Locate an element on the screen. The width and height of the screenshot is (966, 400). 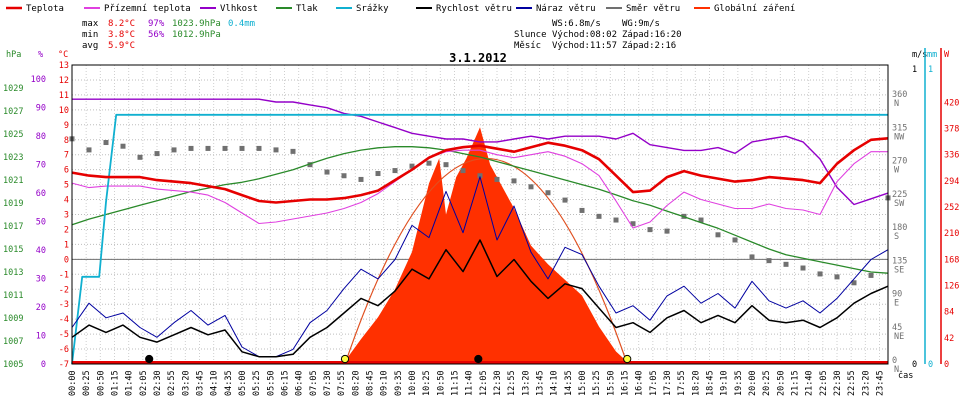
legend-label: Přízemní teplota is located at coordinates (147, 9).